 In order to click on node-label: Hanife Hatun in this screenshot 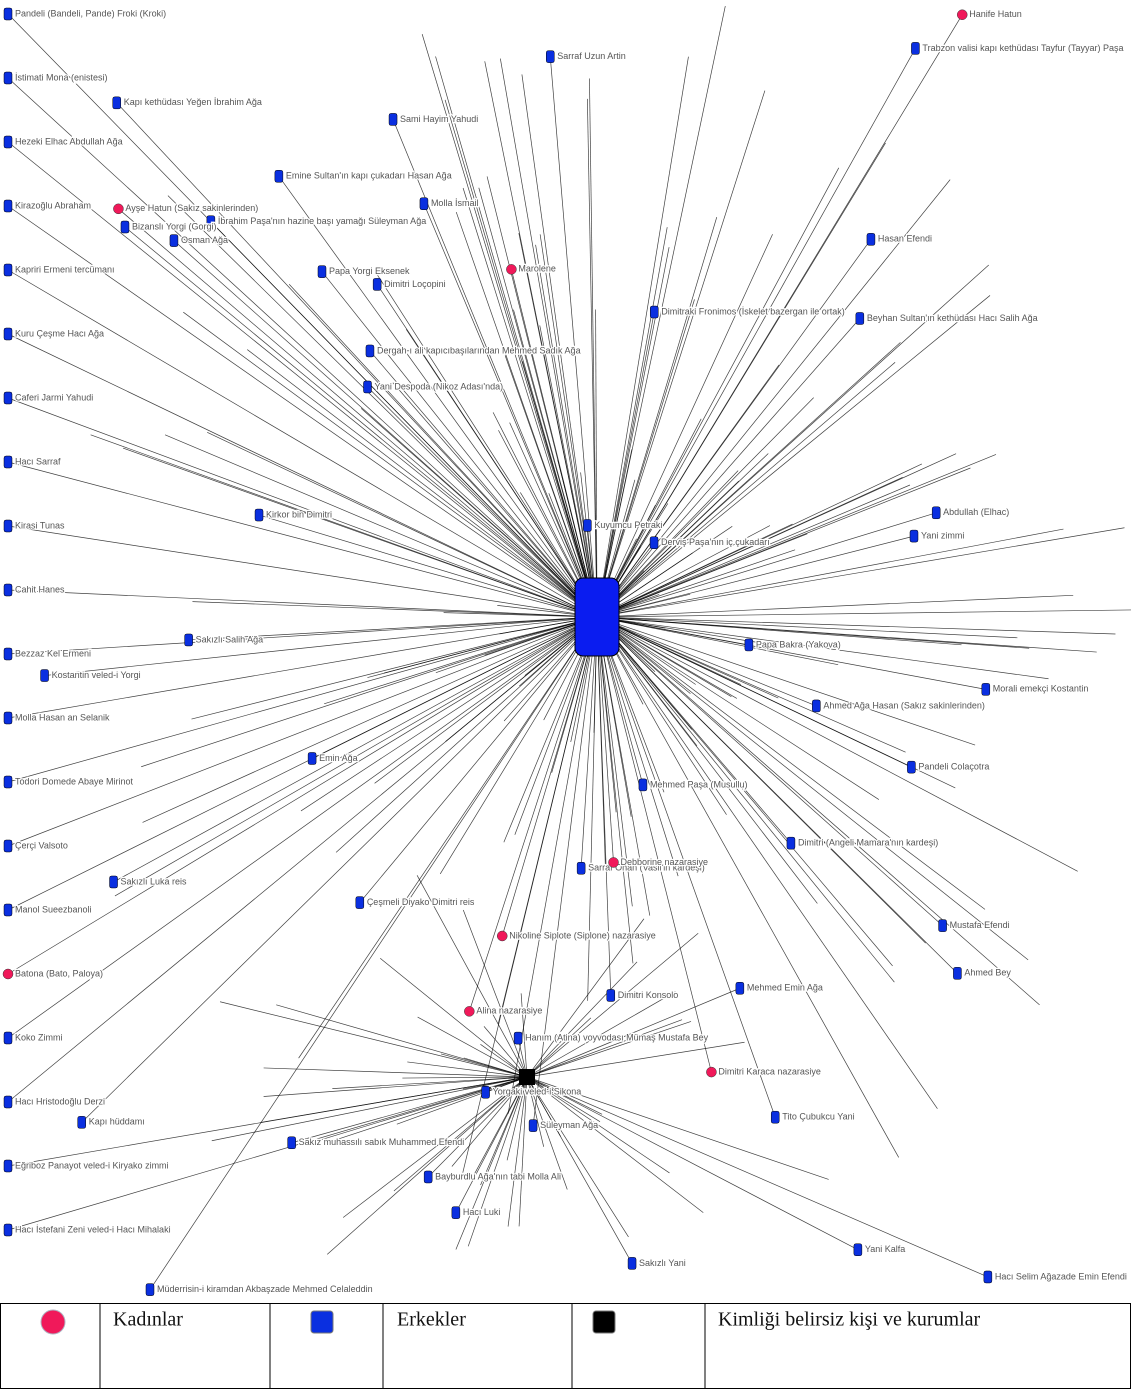, I will do `click(995, 14)`.